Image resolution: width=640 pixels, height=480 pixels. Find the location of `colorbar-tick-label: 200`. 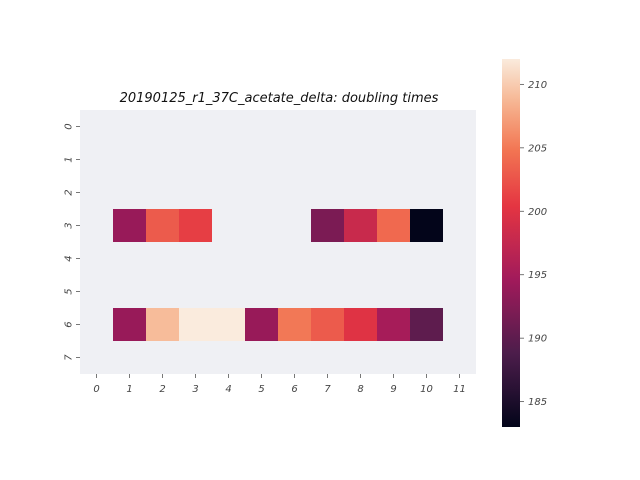

colorbar-tick-label: 200 is located at coordinates (537, 212).